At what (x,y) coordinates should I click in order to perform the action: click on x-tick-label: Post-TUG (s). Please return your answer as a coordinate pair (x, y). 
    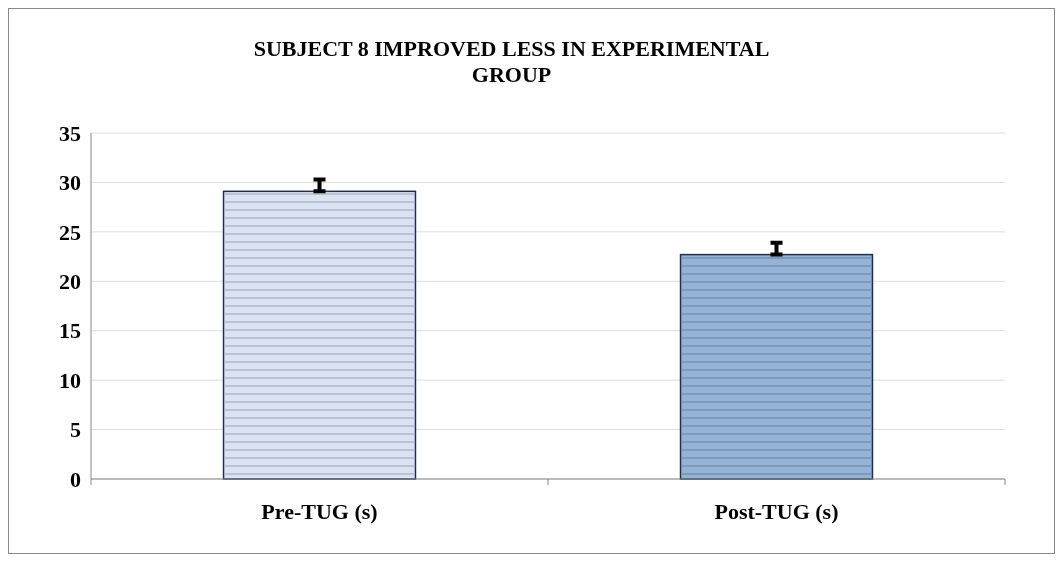
    Looking at the image, I should click on (776, 511).